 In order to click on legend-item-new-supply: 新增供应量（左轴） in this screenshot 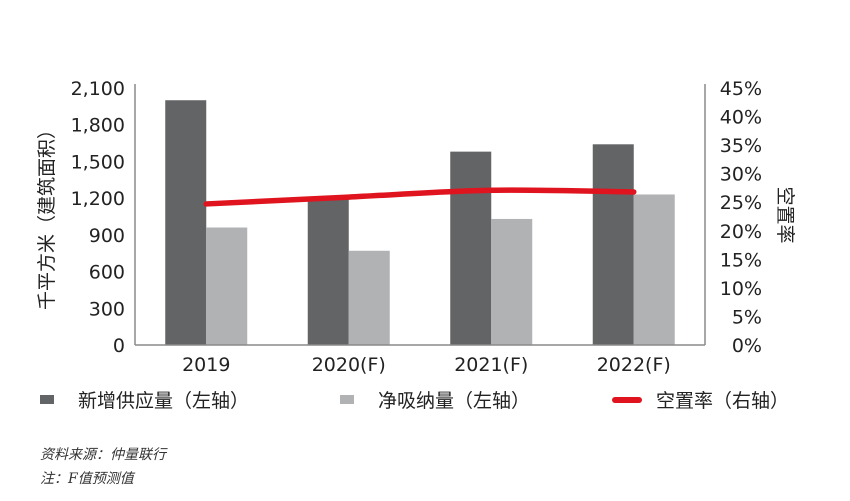, I will do `click(144, 399)`.